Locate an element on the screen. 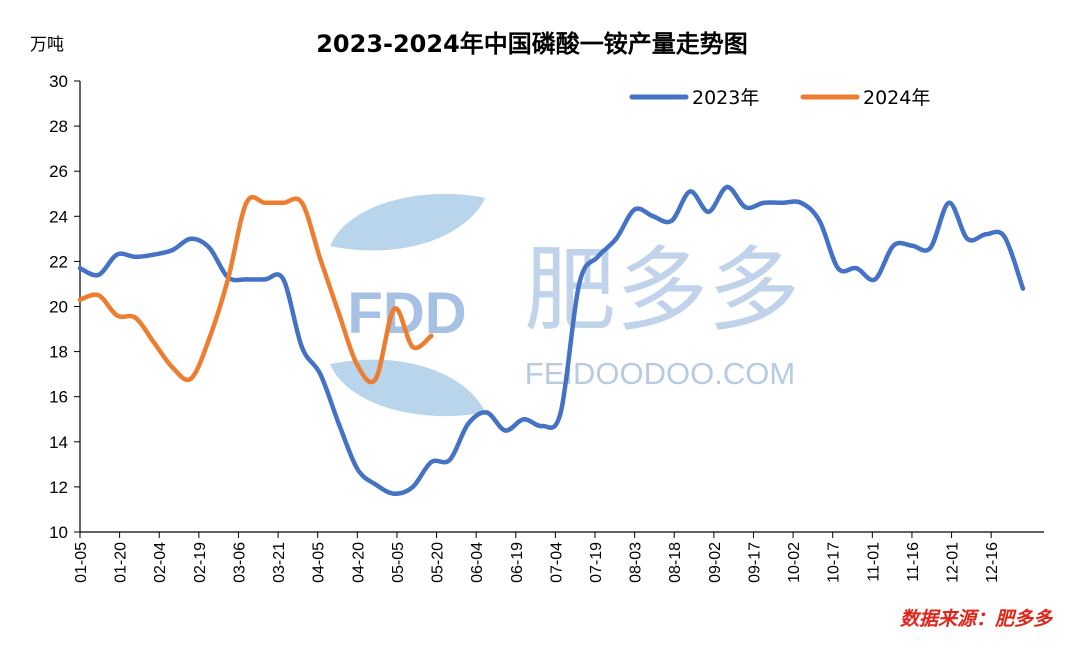  x-tick-label: 05-05 is located at coordinates (398, 562).